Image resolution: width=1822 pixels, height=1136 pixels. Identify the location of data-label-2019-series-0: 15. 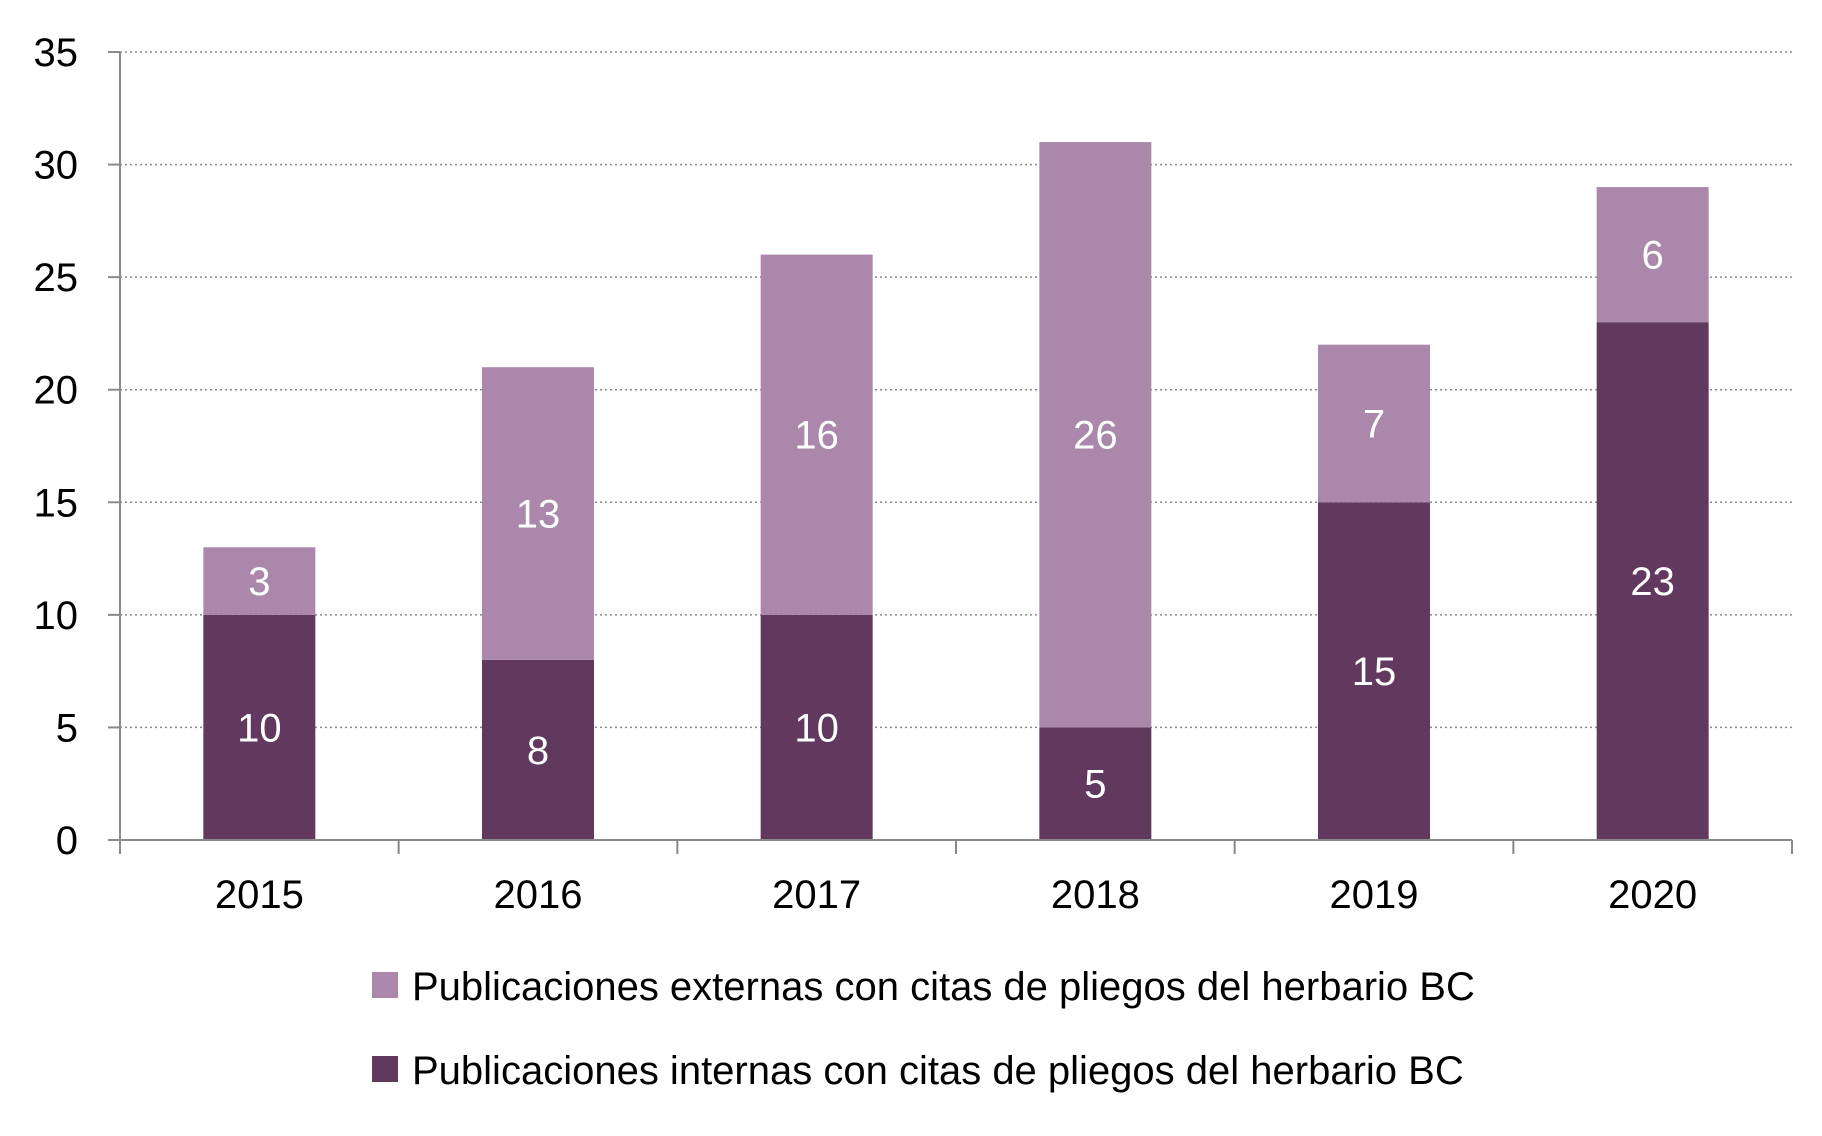
(1374, 672).